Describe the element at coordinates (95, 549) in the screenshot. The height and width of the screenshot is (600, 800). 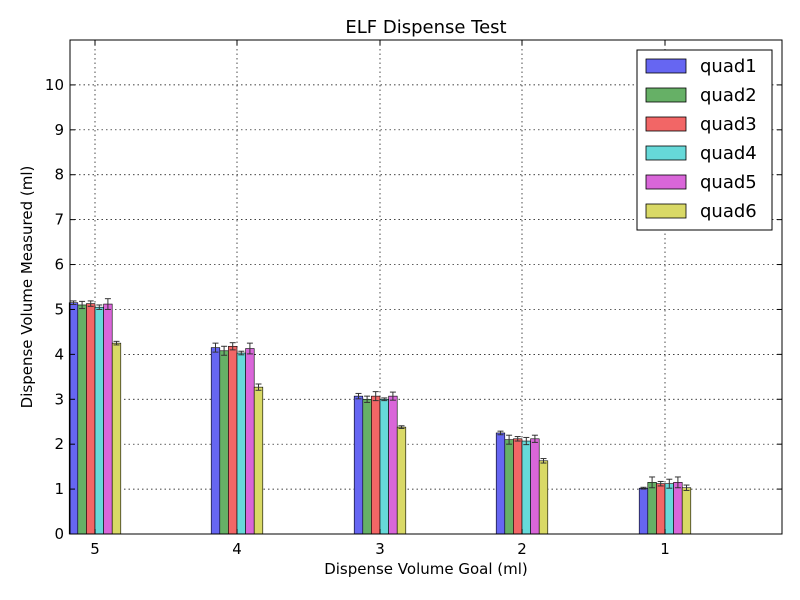
I see `x-tick-label: 5` at that location.